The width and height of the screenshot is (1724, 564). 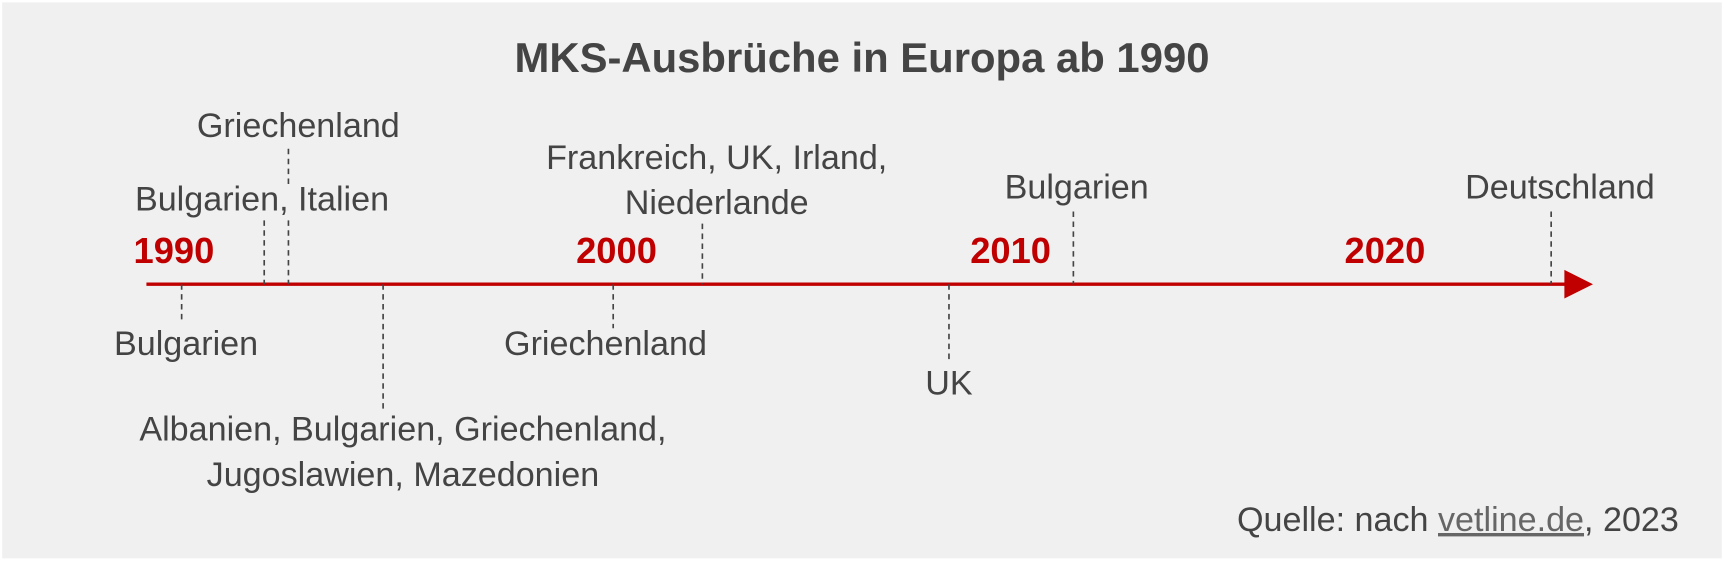 I want to click on axis-arrow, so click(x=1578, y=284).